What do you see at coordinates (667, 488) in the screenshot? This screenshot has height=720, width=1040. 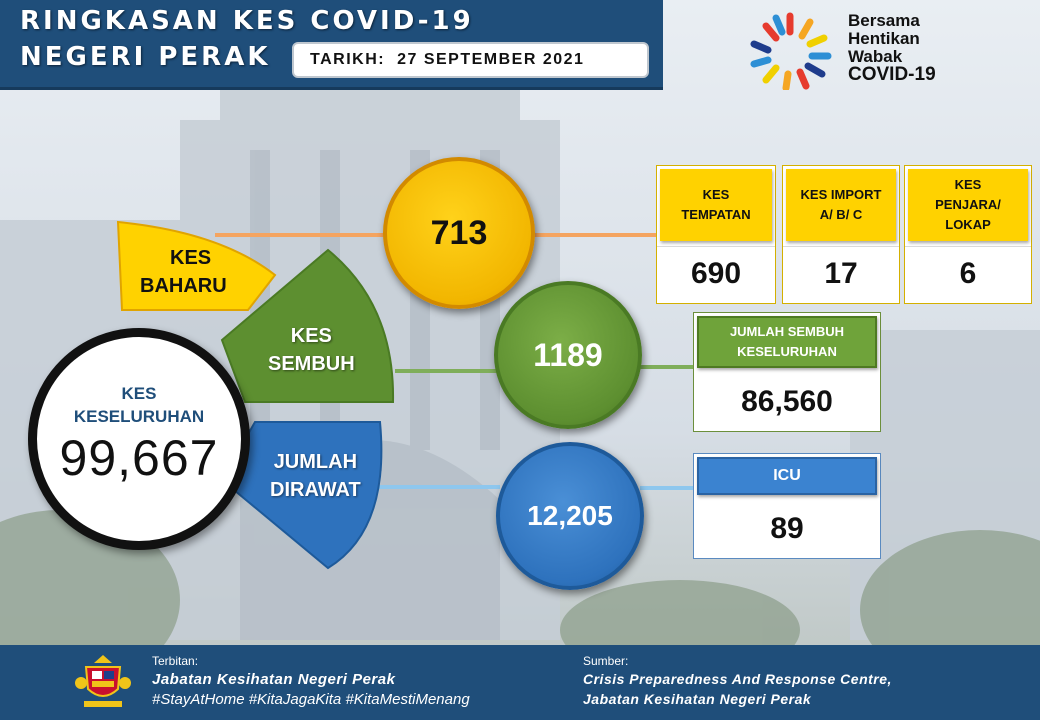 I see `connector-line-dirawat-right` at bounding box center [667, 488].